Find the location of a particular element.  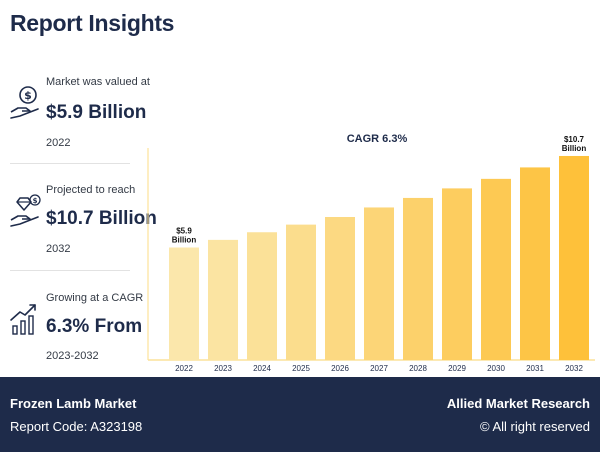

data-label: $5.9 is located at coordinates (184, 231).